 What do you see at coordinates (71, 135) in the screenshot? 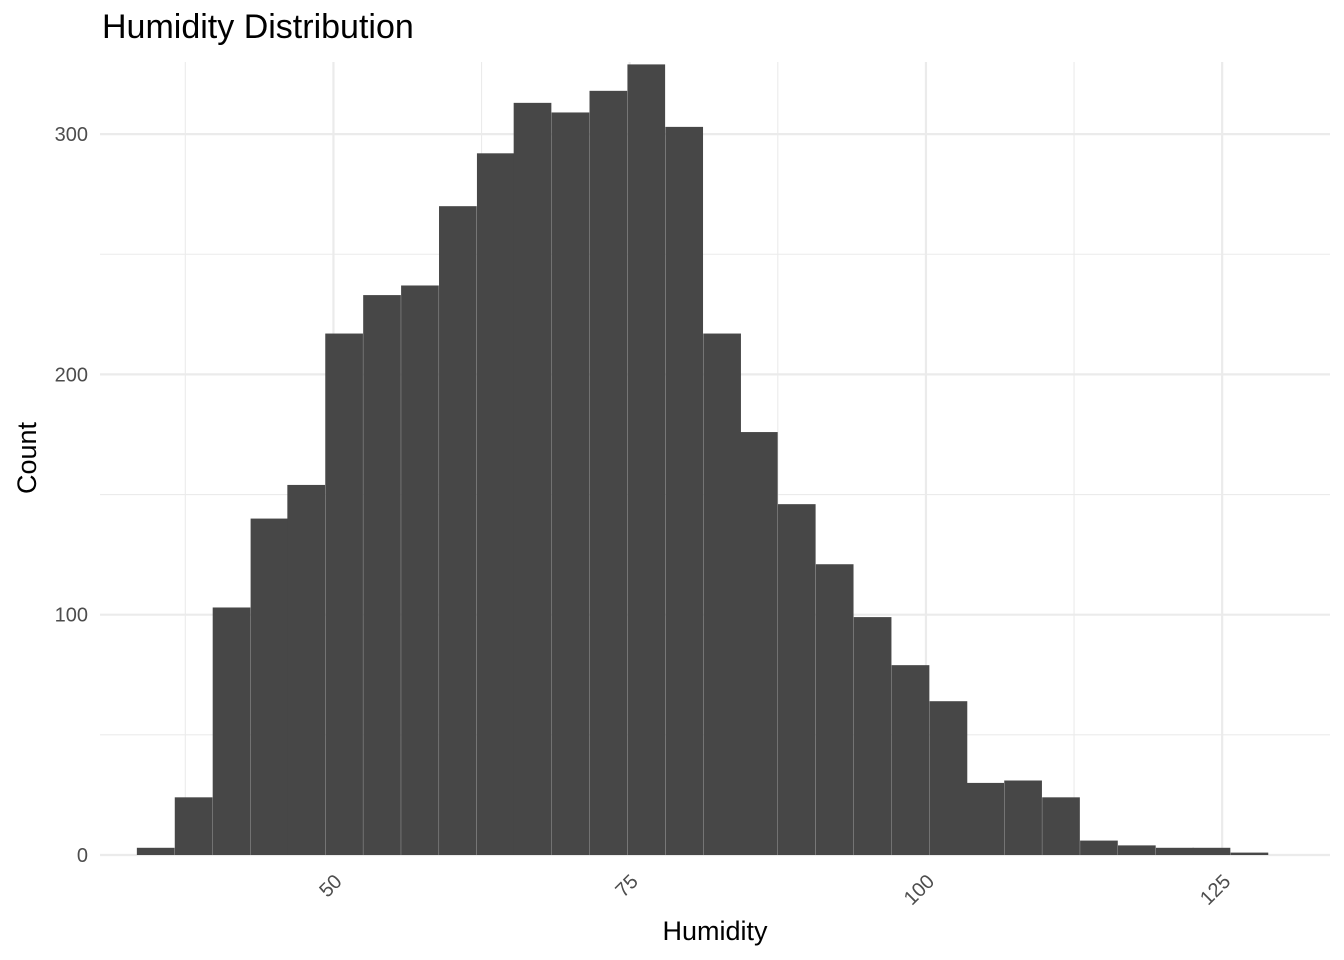
I see `y-tick-label: 300` at bounding box center [71, 135].